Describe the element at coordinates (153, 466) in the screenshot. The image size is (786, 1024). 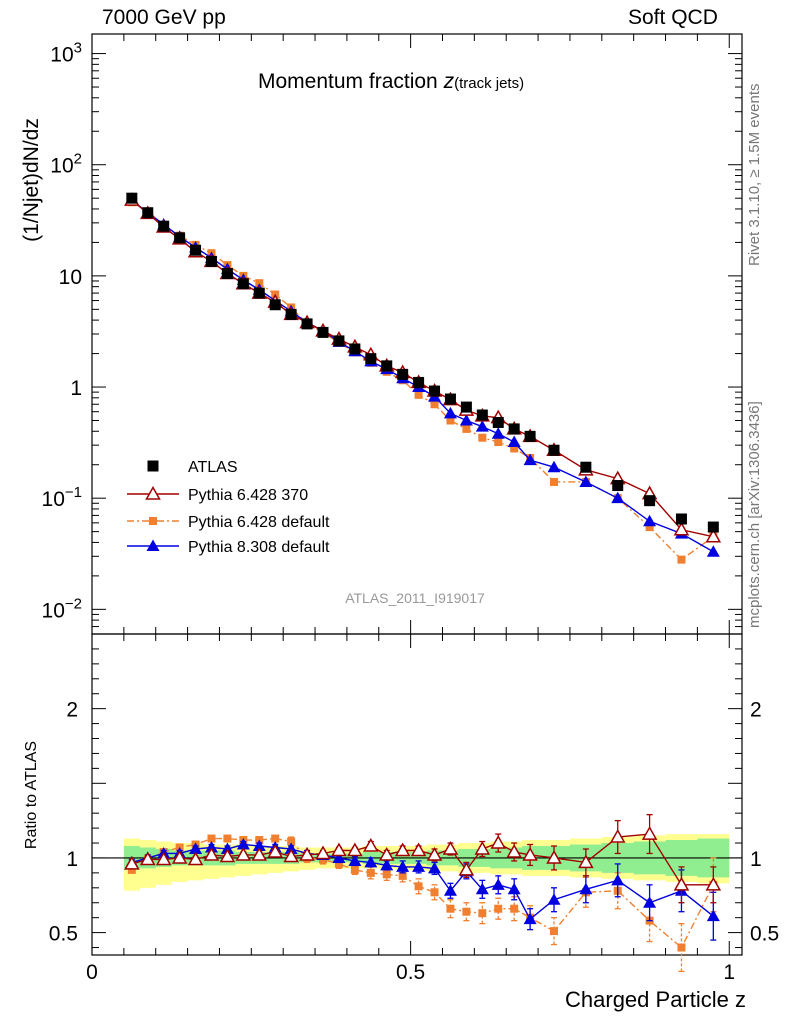
I see `legend-marker-atlas` at that location.